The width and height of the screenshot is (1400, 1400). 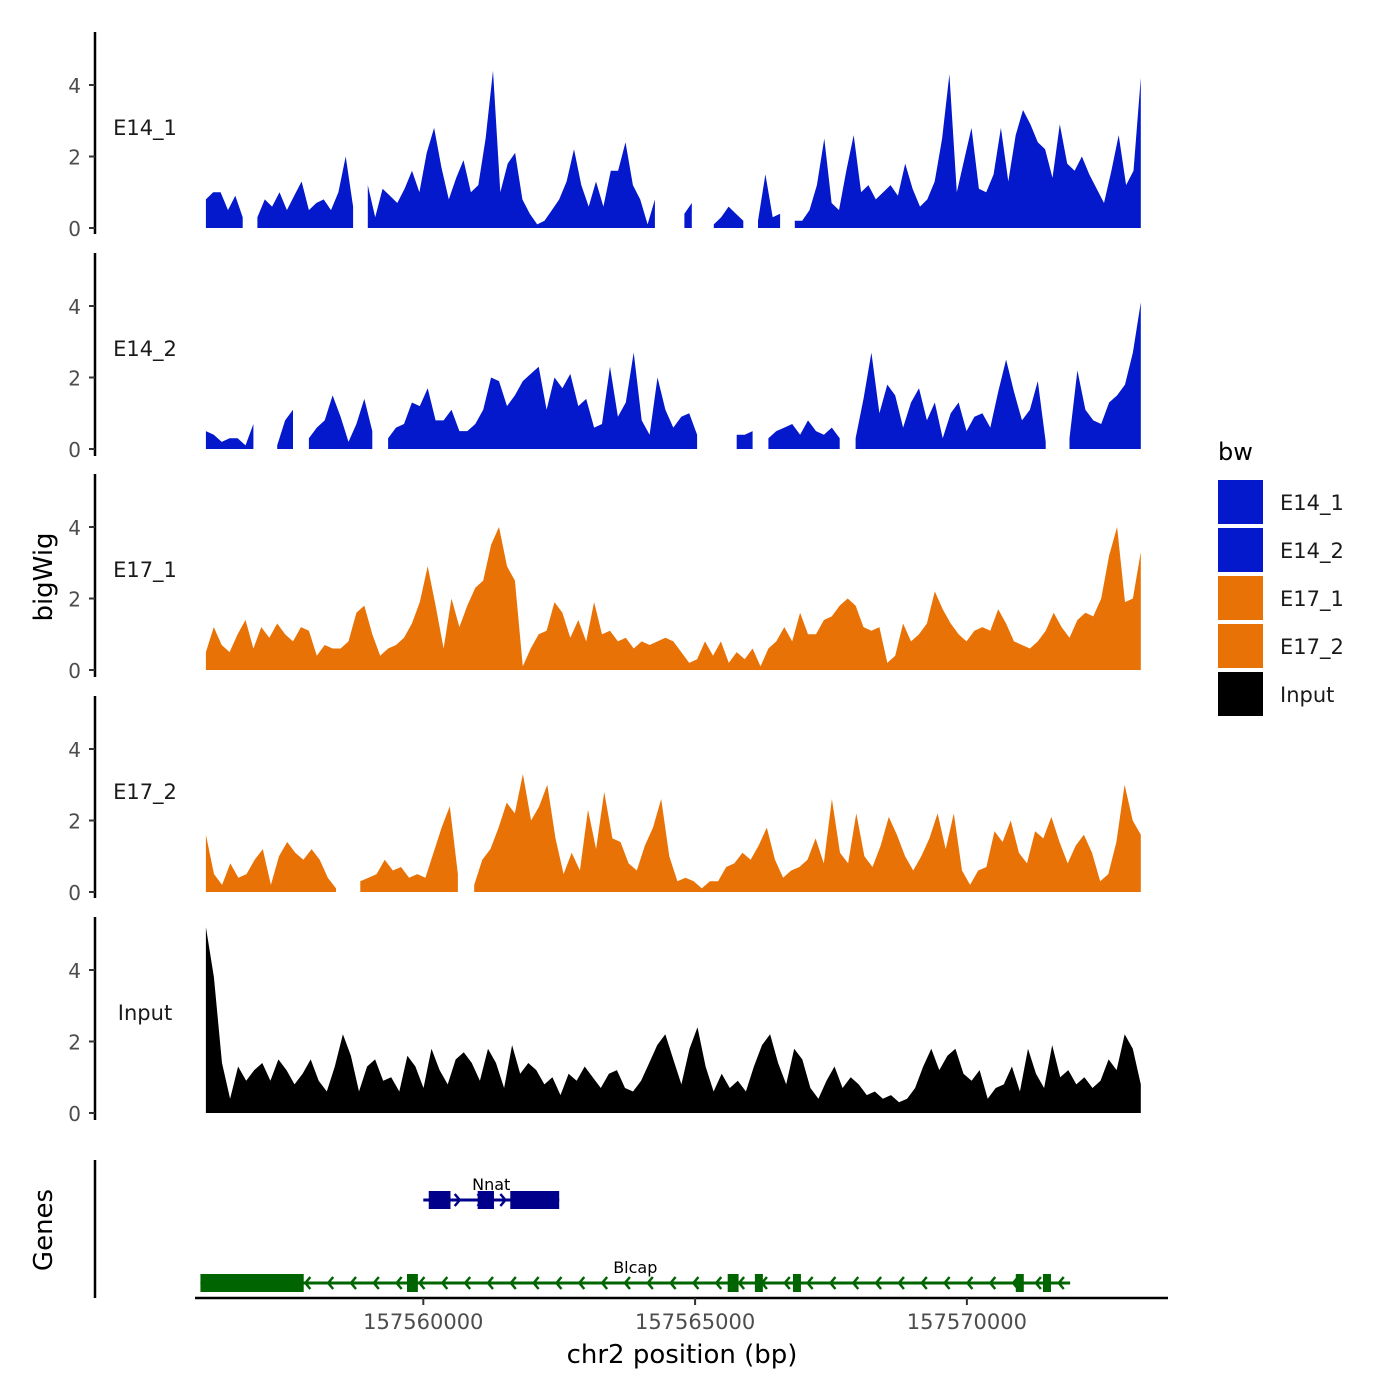 I want to click on x-axis: 157560000 157565000 157570000, so click(x=681, y=1315).